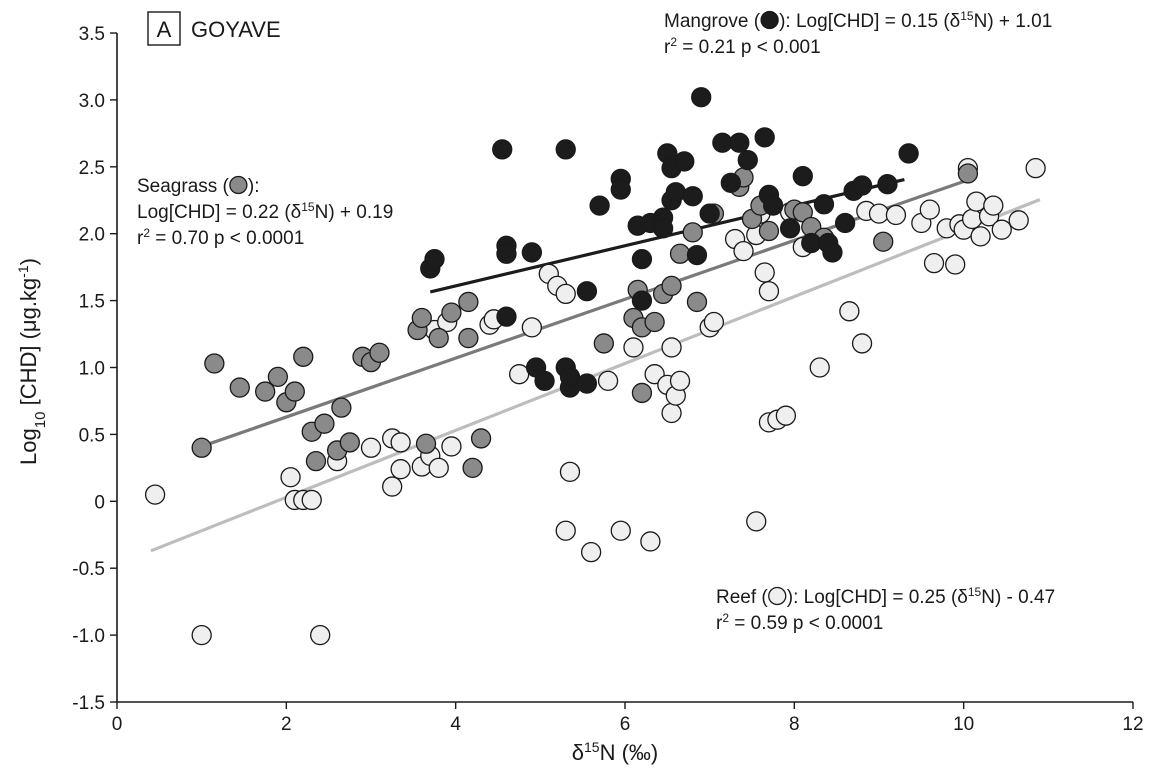 The height and width of the screenshot is (774, 1163). Describe the element at coordinates (88, 703) in the screenshot. I see `y-tick-label: -1.5` at that location.